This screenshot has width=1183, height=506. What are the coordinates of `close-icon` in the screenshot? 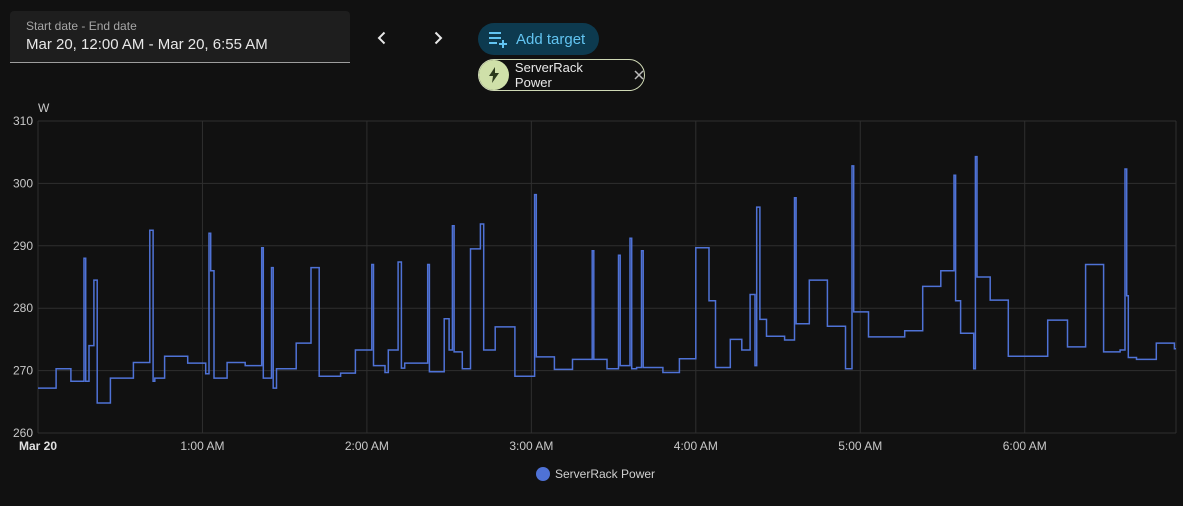 It's located at (639, 75).